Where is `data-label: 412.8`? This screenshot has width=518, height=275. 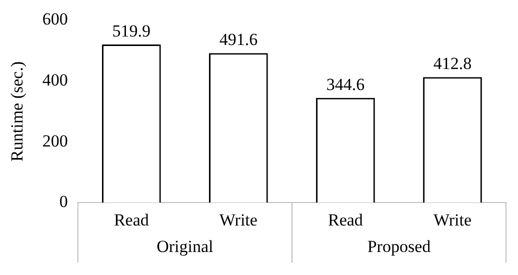 data-label: 412.8 is located at coordinates (452, 64).